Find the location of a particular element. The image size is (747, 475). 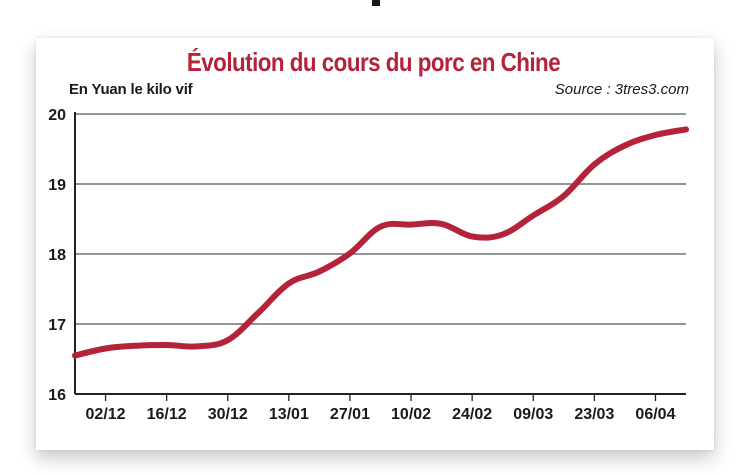

x-tick-label: 27/01 is located at coordinates (350, 414).